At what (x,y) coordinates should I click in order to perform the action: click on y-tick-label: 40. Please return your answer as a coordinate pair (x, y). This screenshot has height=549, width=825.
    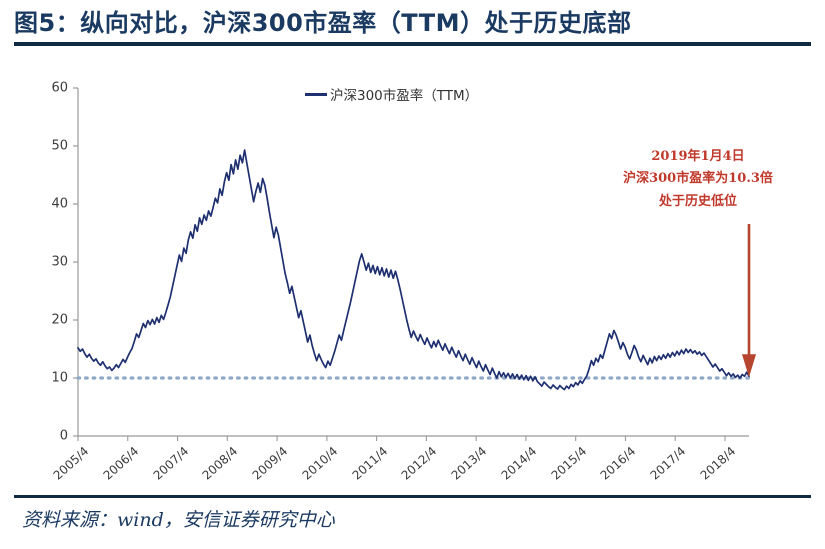
    Looking at the image, I should click on (59, 204).